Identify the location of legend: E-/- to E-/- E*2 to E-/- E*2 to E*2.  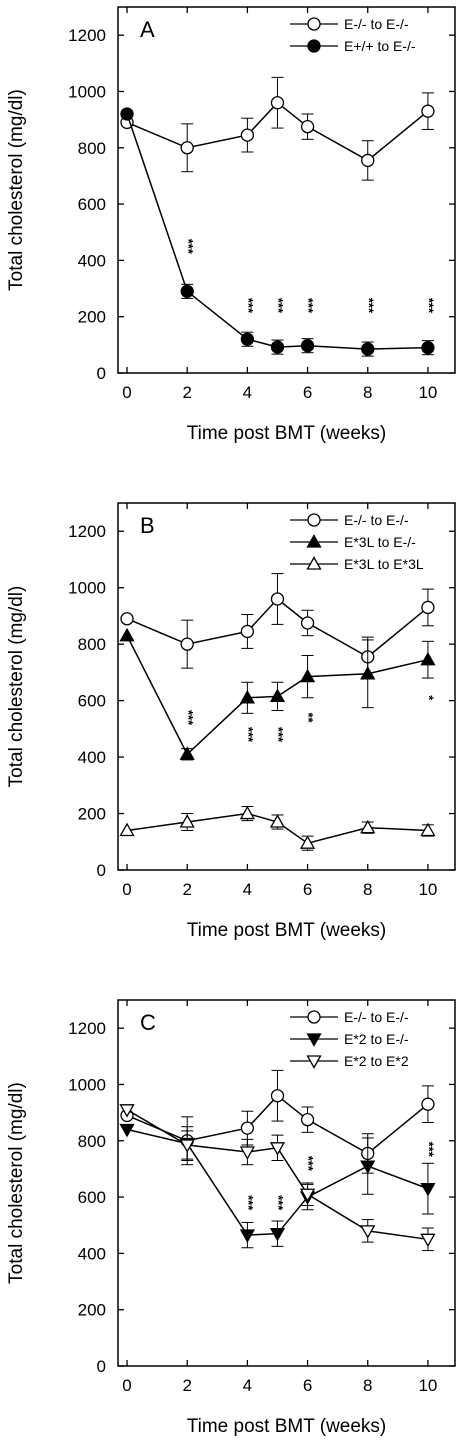
(349, 1039).